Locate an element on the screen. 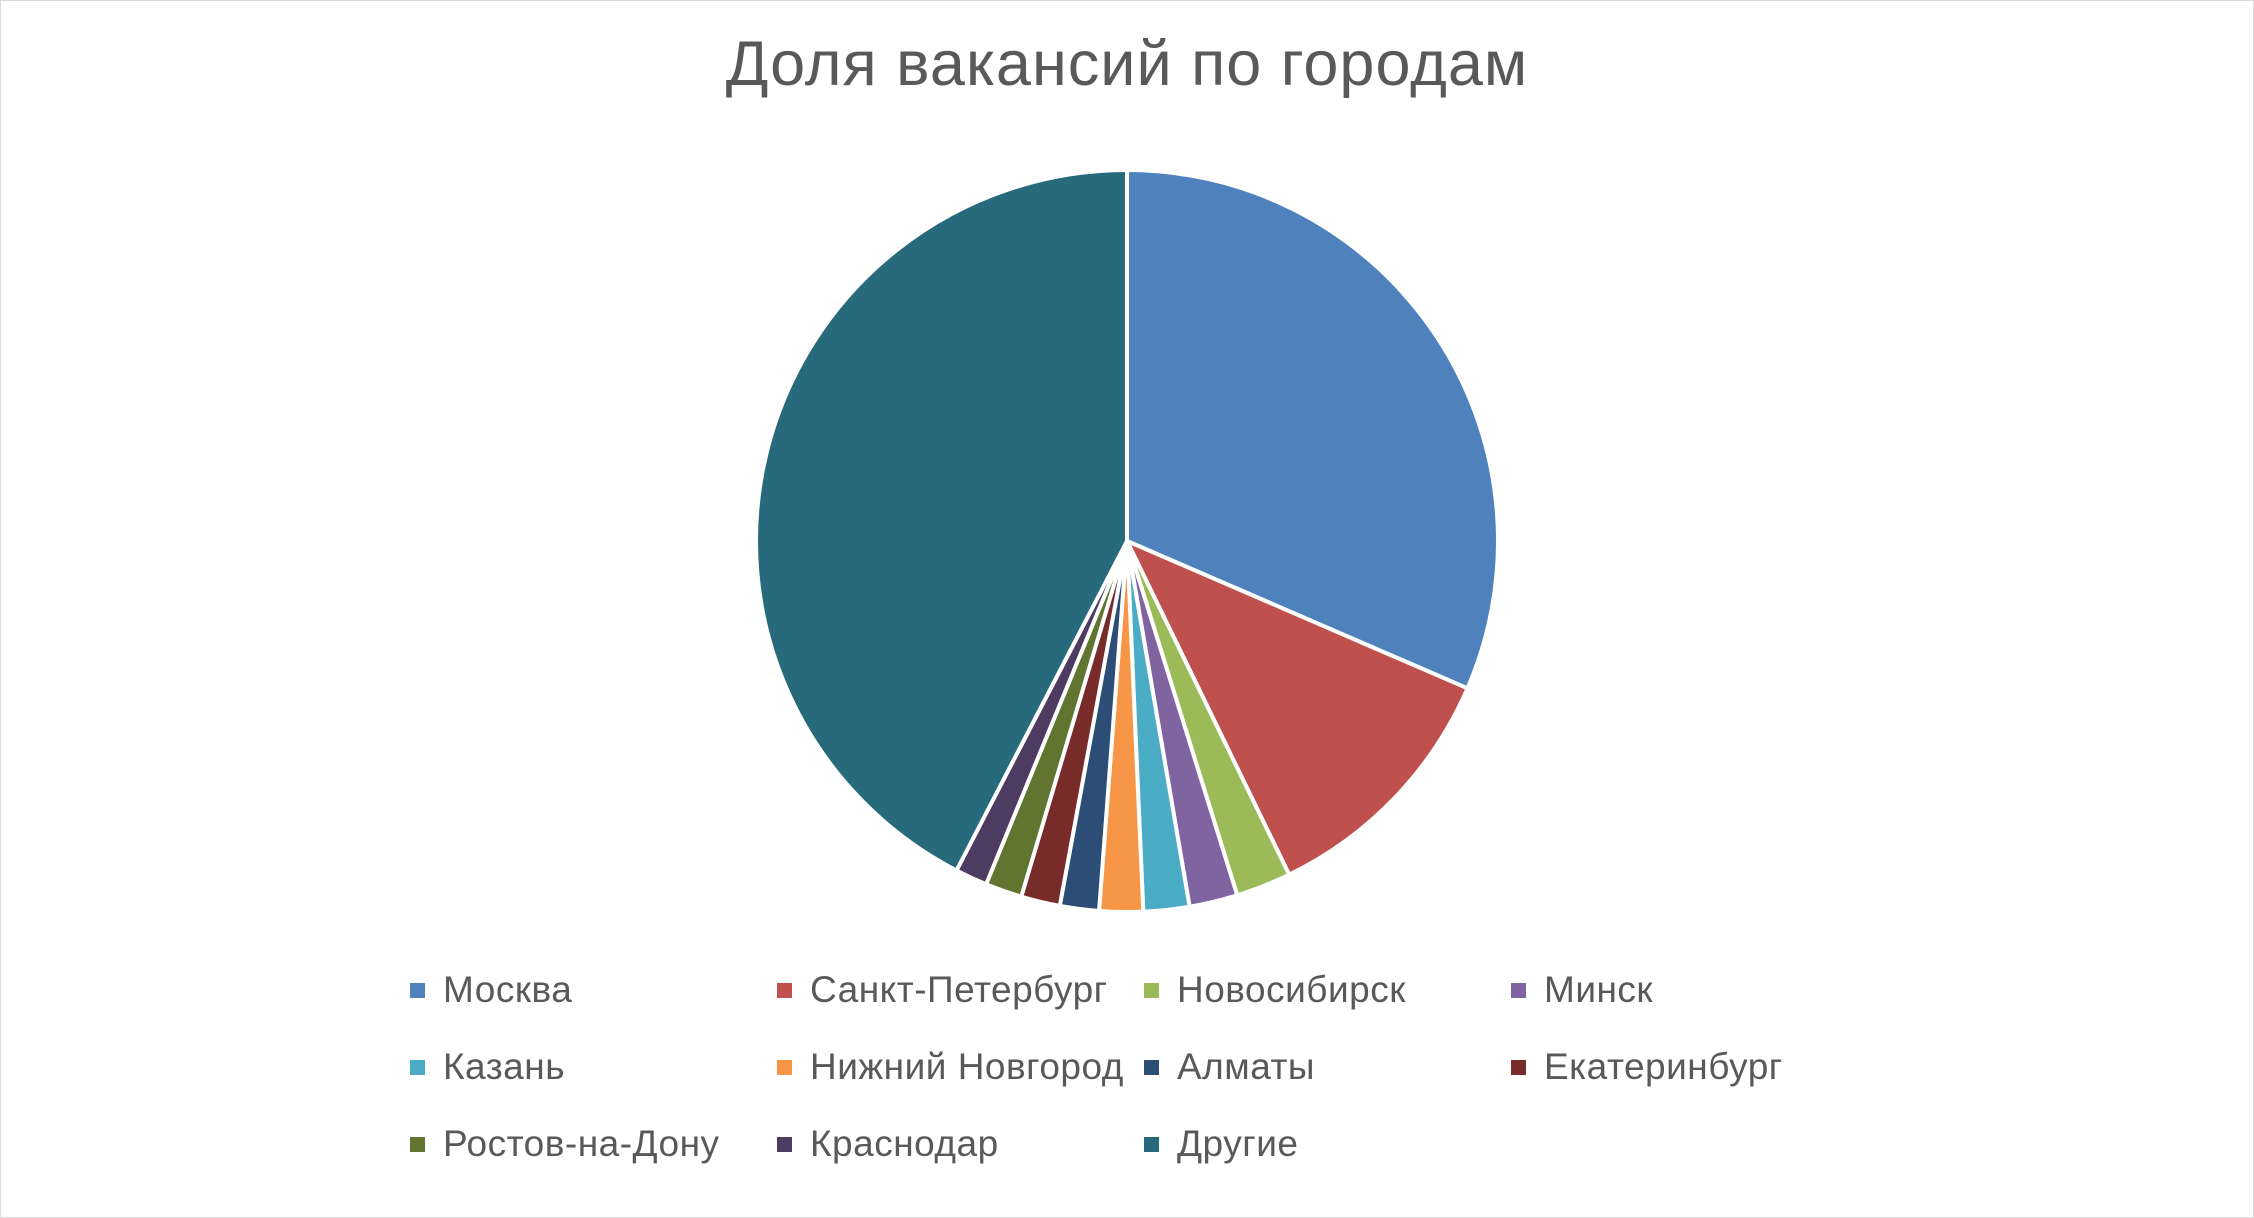  legend-label: Алматы is located at coordinates (1246, 1066).